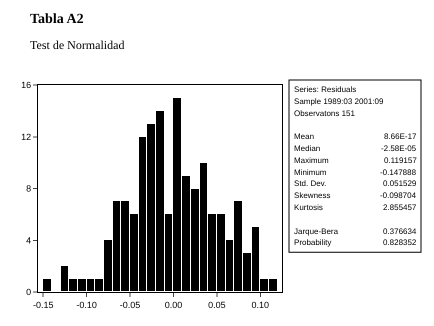  Describe the element at coordinates (26, 137) in the screenshot. I see `y-tick-label: 12` at that location.